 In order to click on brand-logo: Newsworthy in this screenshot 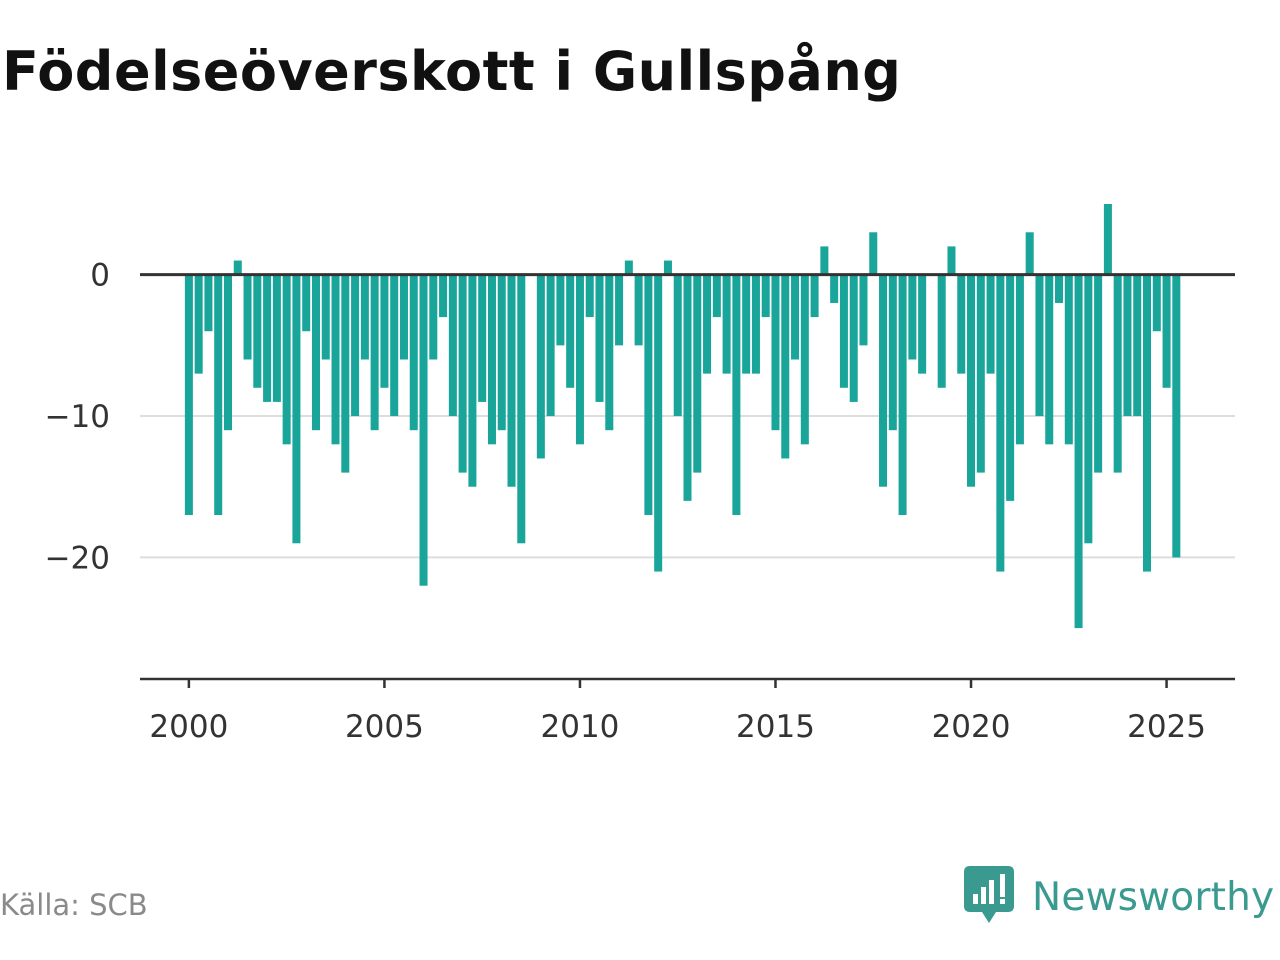, I will do `click(1119, 897)`.